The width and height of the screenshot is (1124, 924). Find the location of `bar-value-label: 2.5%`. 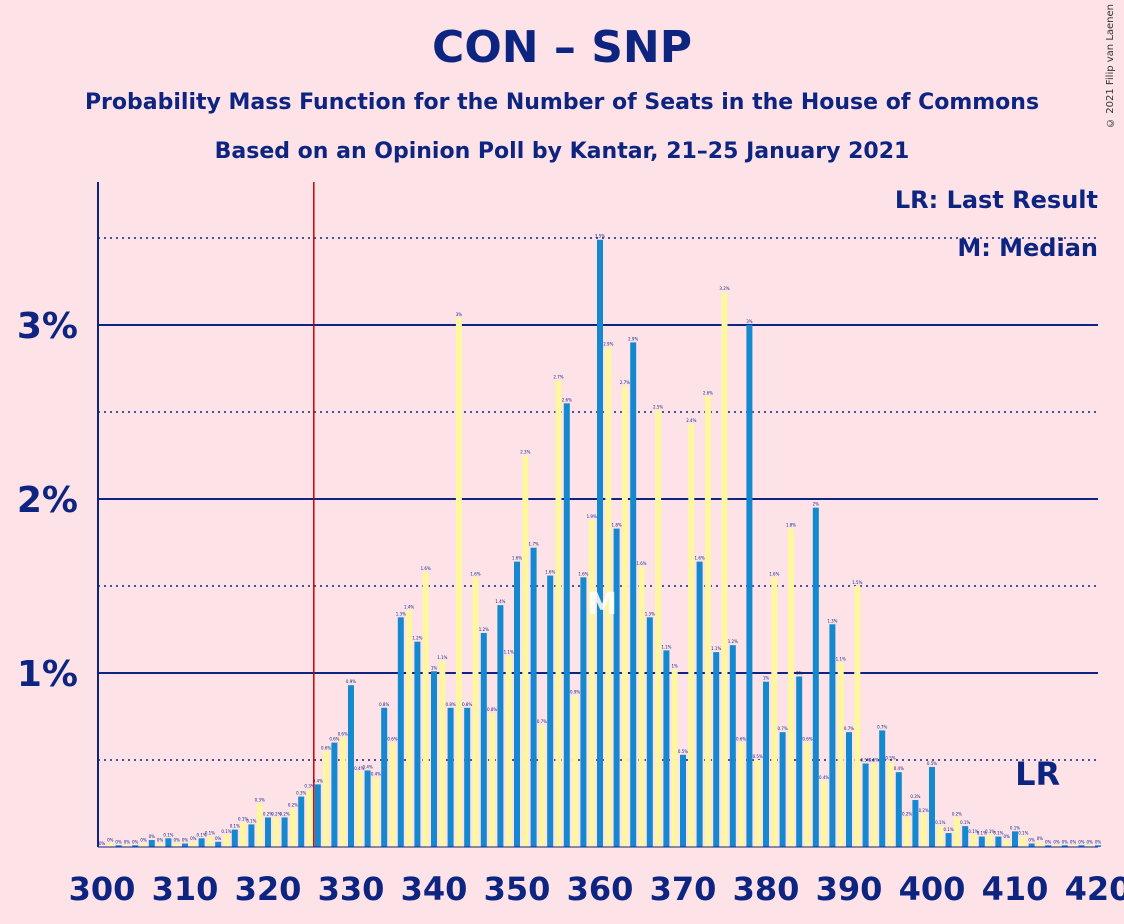

bar-value-label: 2.5% is located at coordinates (658, 406).